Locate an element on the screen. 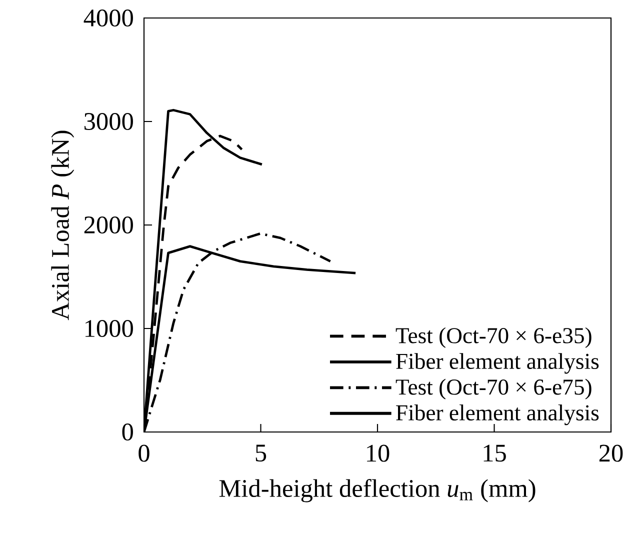 This screenshot has height=536, width=630. y-axis-title: Axial Load P (kN) is located at coordinates (62, 225).